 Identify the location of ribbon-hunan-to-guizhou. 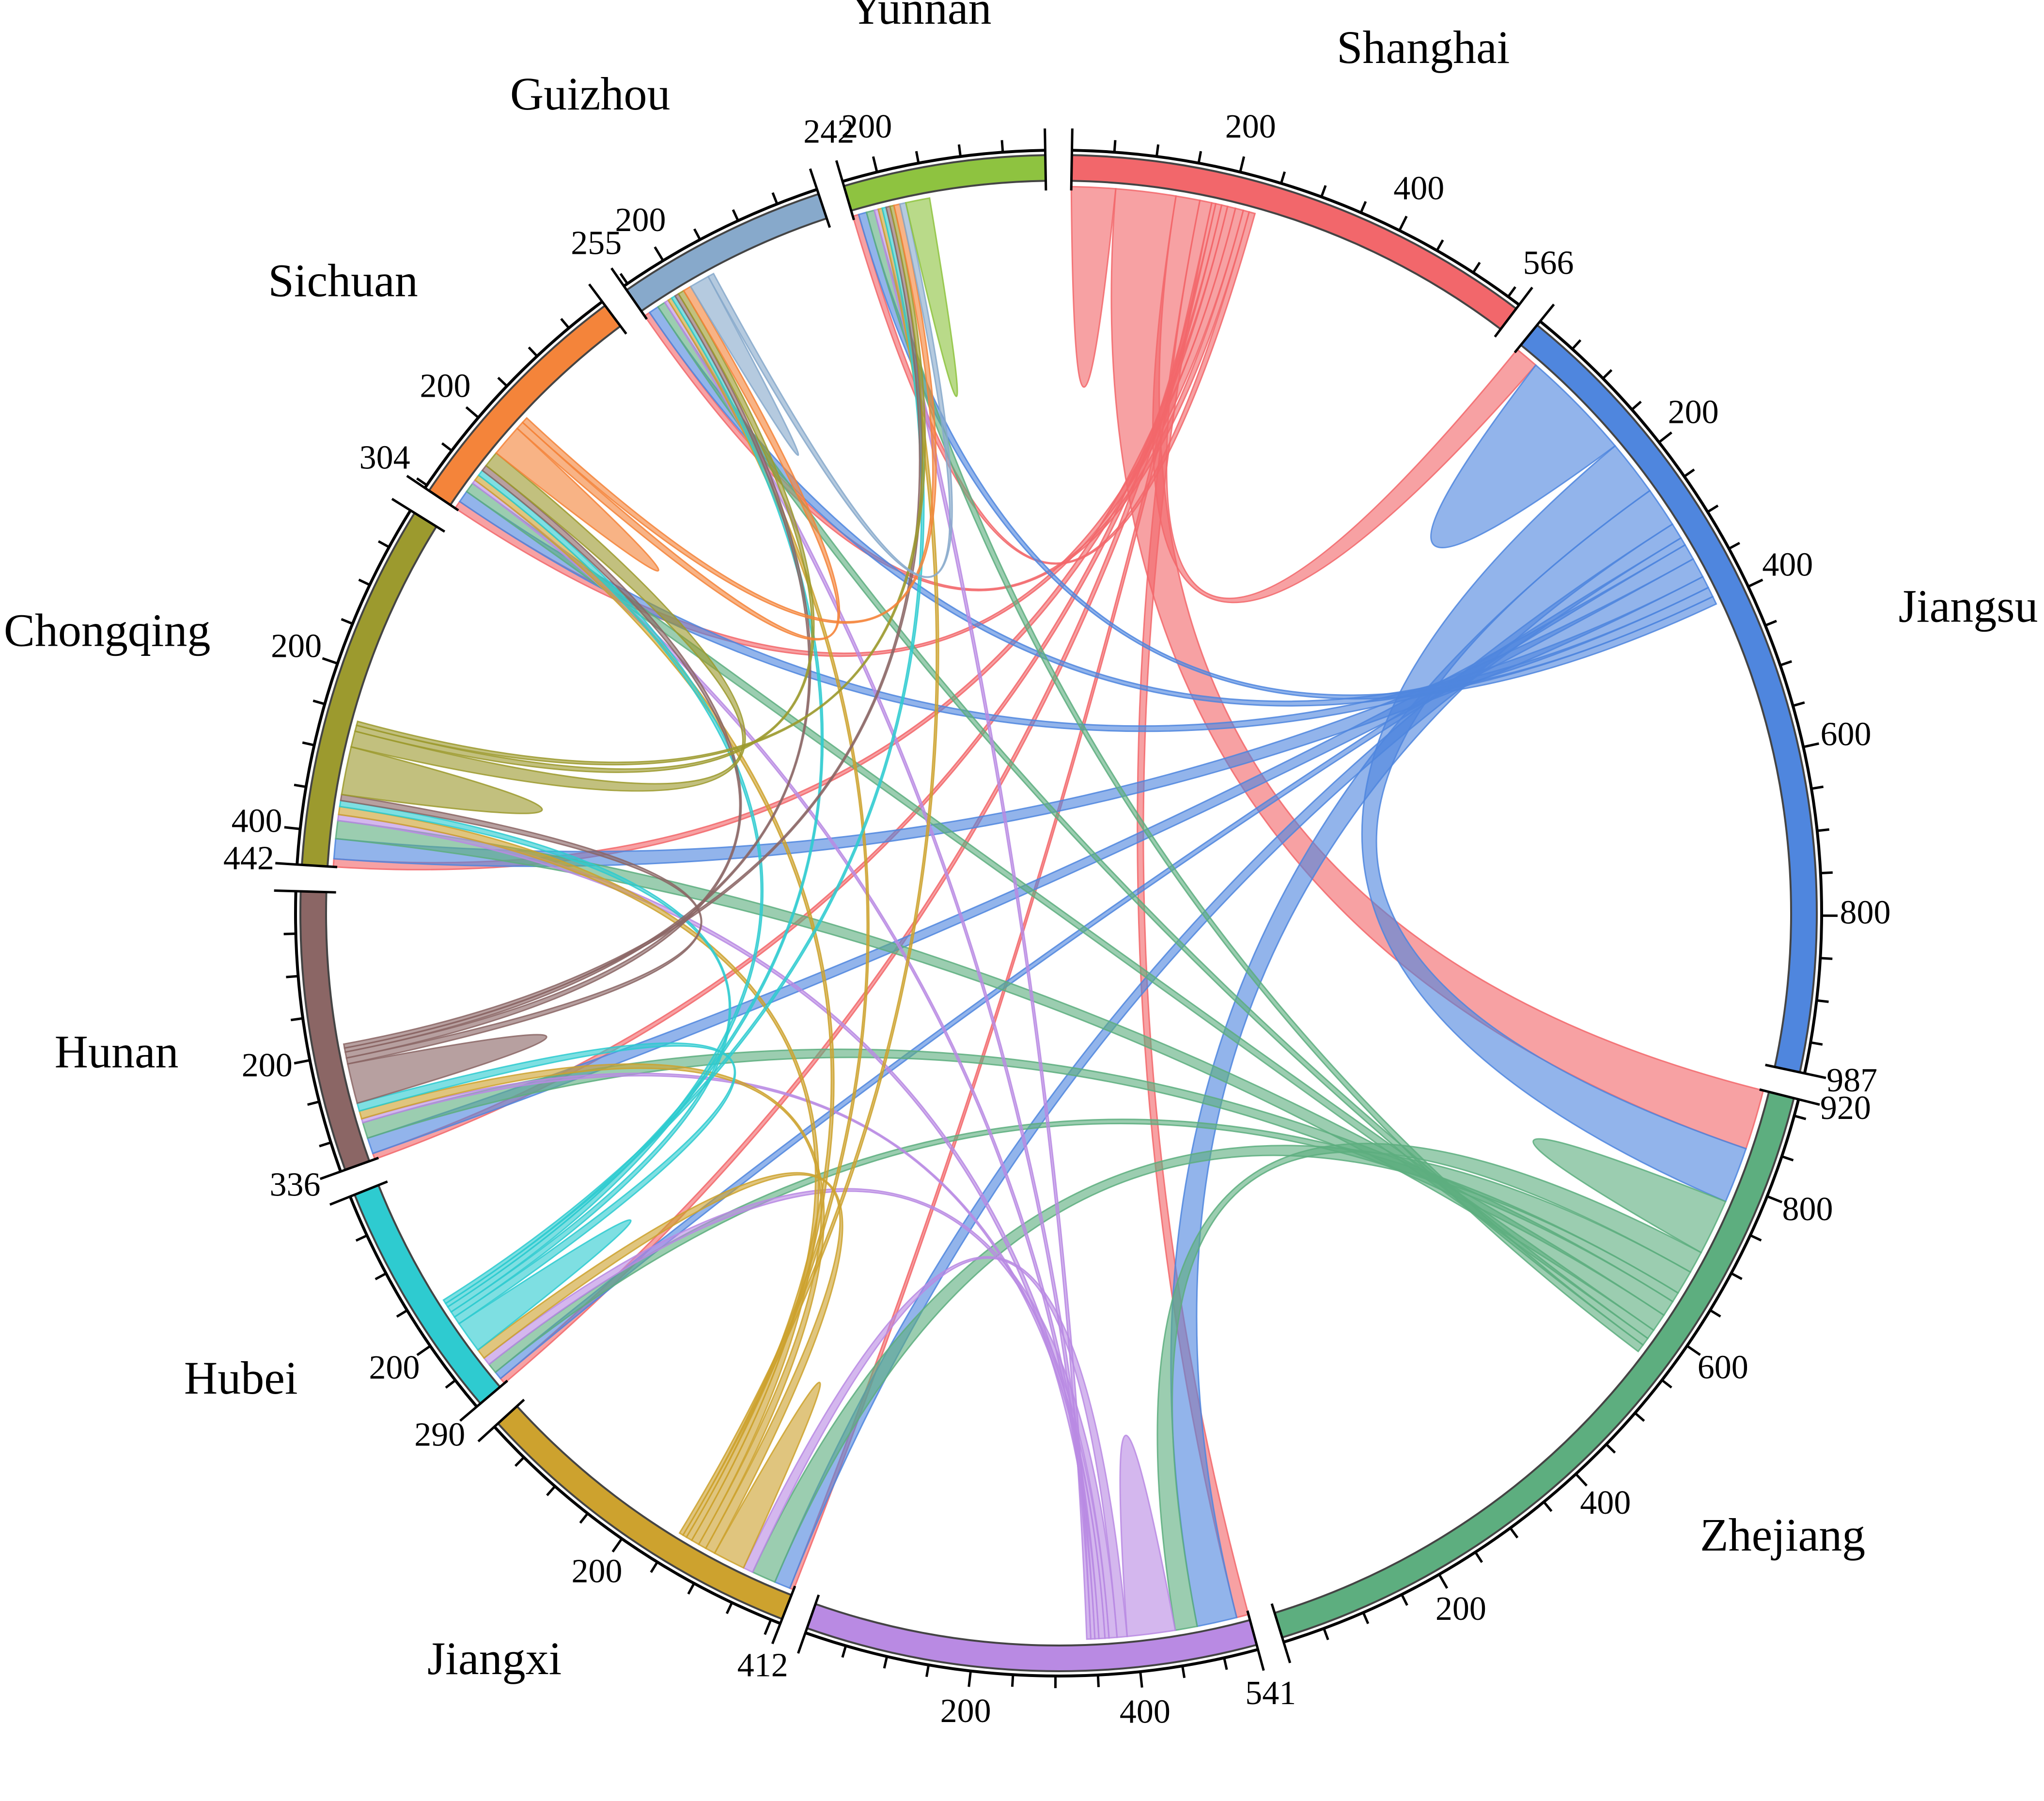
(577, 673).